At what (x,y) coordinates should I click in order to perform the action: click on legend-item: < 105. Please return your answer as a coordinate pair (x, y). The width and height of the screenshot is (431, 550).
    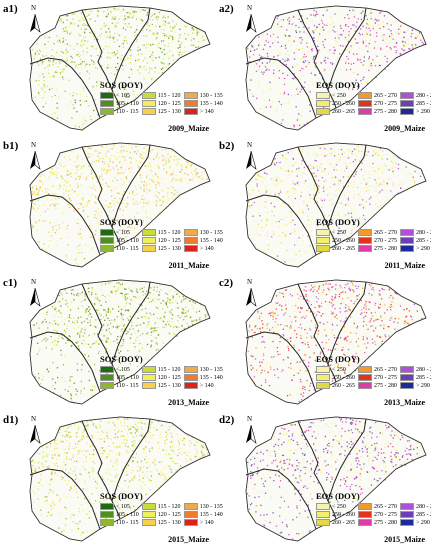
    Looking at the image, I should click on (119, 369).